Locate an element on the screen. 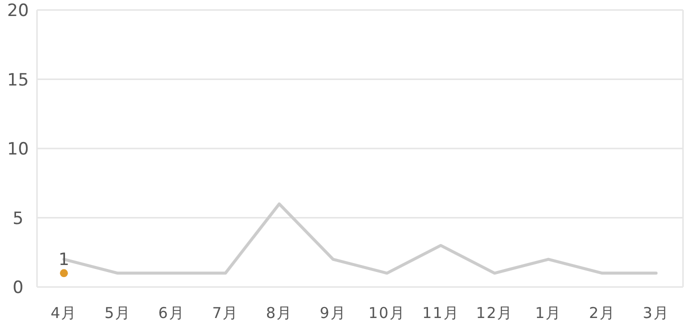 Image resolution: width=685 pixels, height=330 pixels. x-tick-label: 8月 is located at coordinates (279, 313).